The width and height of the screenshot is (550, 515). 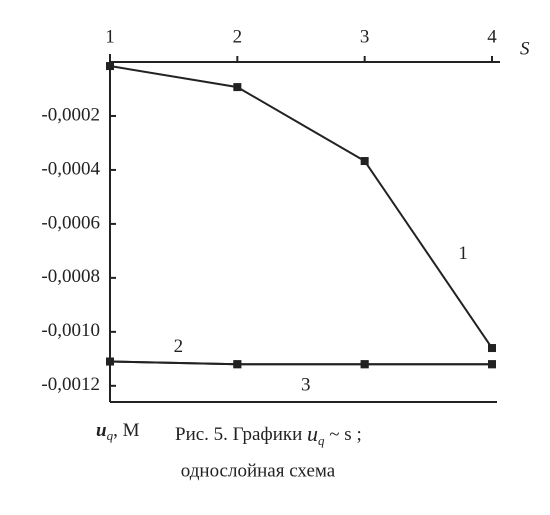 I want to click on caption: Рис. 5. Графики uq ~ s ;, so click(x=268, y=434).